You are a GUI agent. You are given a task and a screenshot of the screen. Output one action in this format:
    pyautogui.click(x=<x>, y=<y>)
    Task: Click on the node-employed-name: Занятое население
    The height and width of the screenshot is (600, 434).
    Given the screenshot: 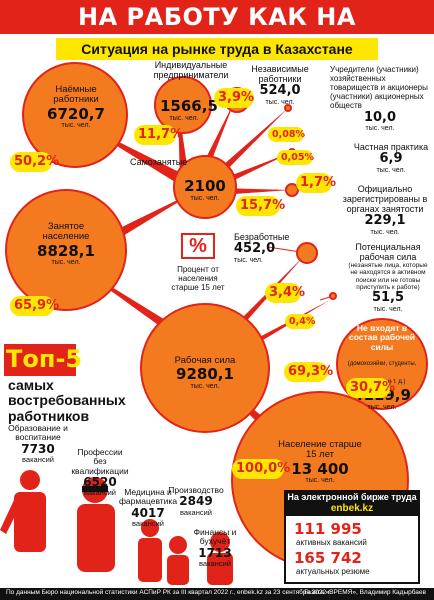 What is the action you would take?
    pyautogui.click(x=66, y=232)
    